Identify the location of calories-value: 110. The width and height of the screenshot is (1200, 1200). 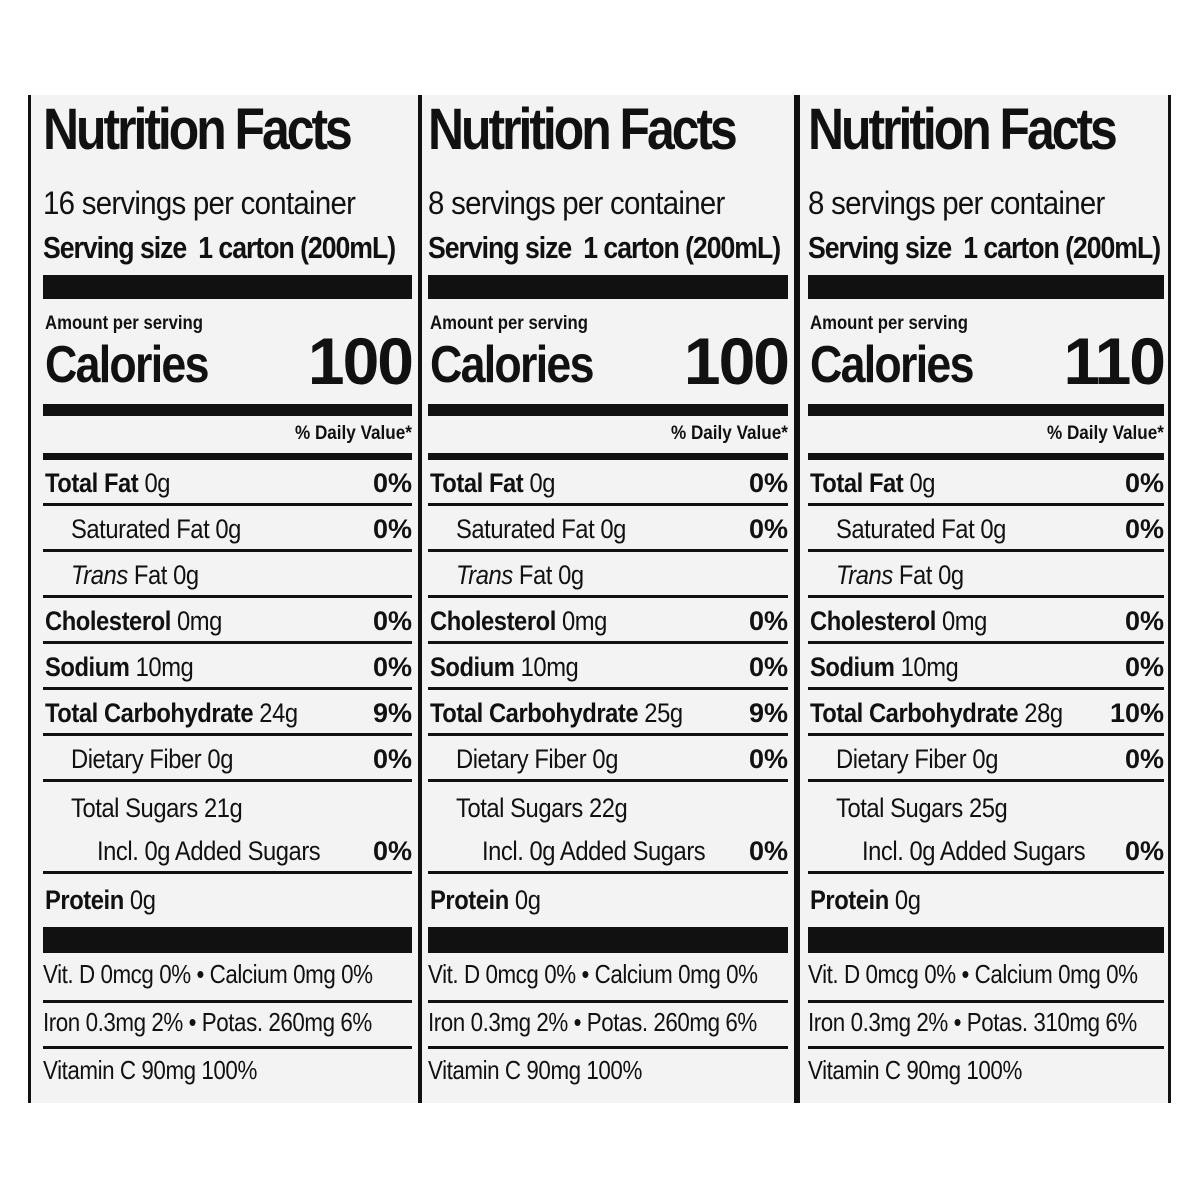
(1114, 361).